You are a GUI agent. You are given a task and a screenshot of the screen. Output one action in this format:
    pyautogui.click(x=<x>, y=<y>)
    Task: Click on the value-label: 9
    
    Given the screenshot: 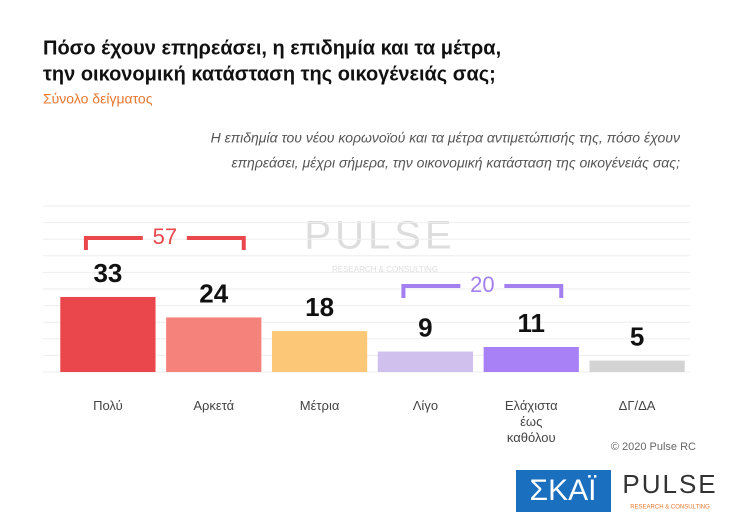 What is the action you would take?
    pyautogui.click(x=425, y=327)
    